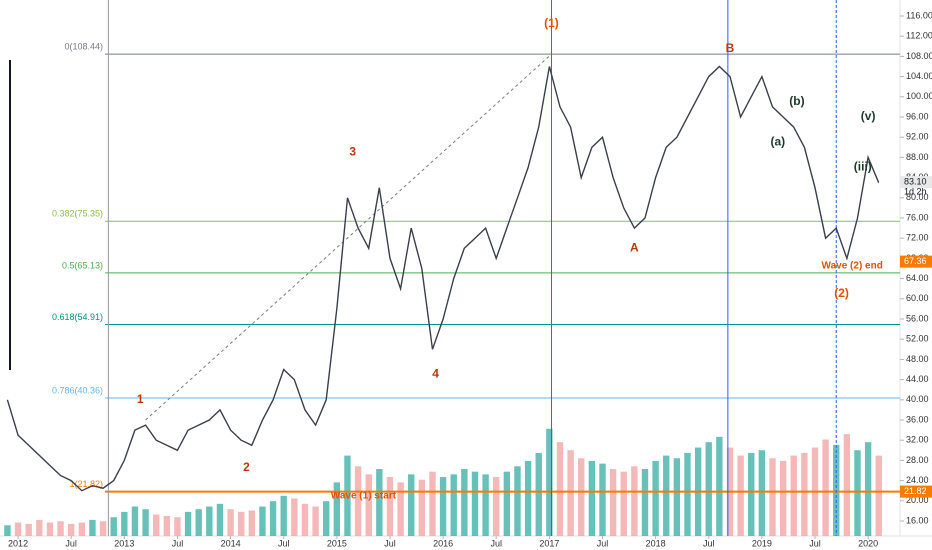 The height and width of the screenshot is (550, 932). I want to click on x-tick-label: 2012, so click(18, 543).